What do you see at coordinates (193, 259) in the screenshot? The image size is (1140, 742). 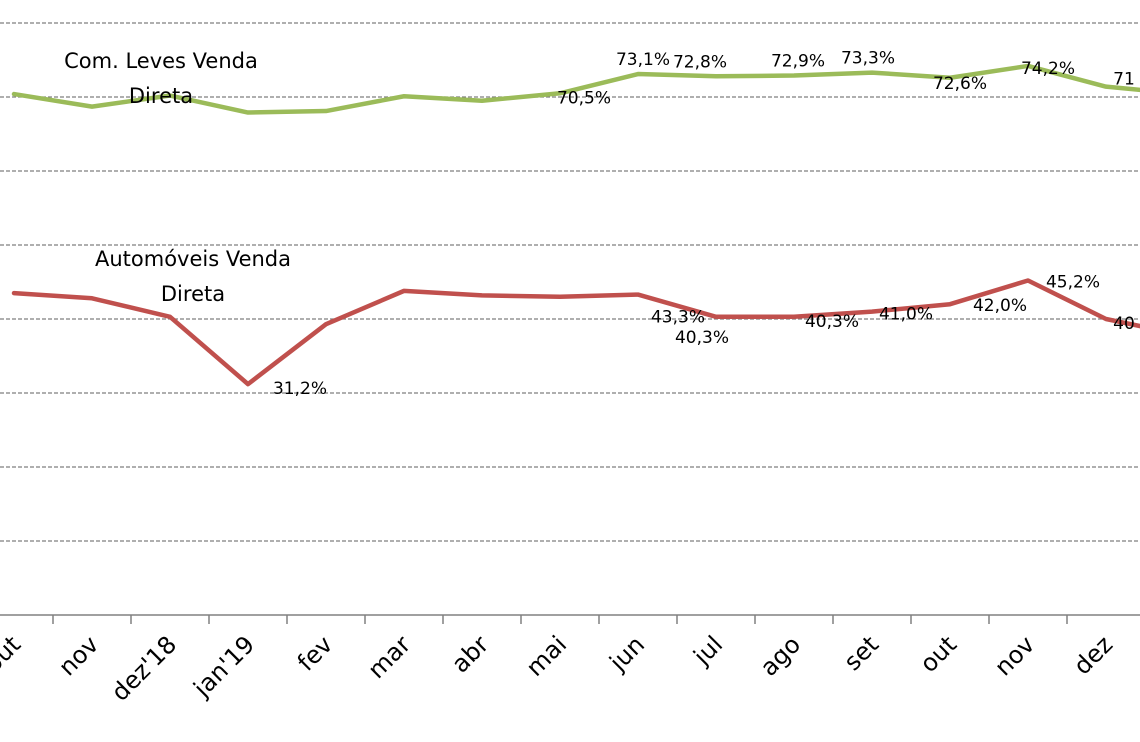 I see `series-title-red-line1: Automóveis Venda` at bounding box center [193, 259].